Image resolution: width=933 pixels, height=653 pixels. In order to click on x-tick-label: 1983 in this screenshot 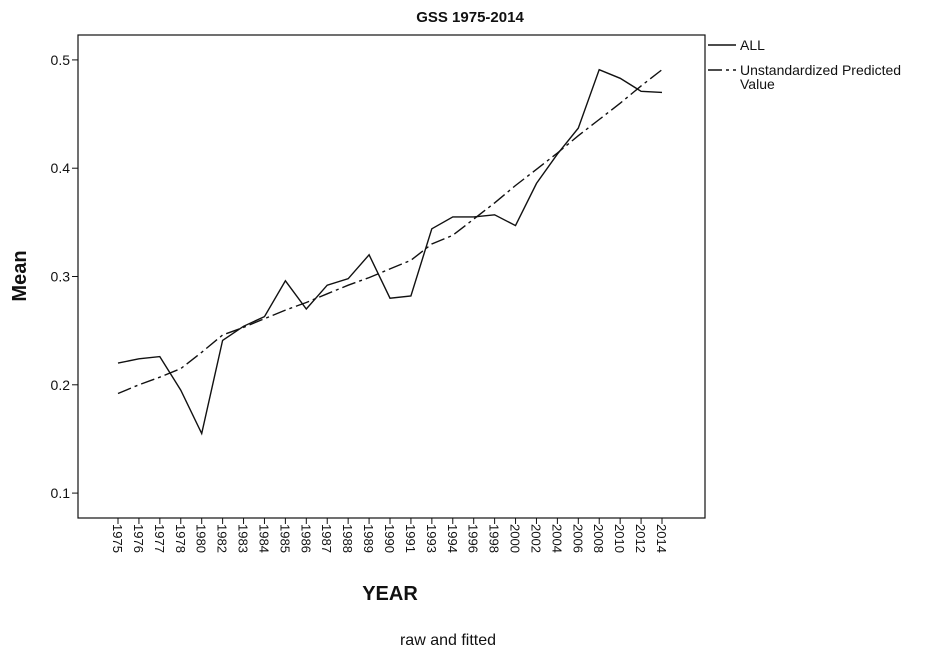, I will do `click(243, 538)`.